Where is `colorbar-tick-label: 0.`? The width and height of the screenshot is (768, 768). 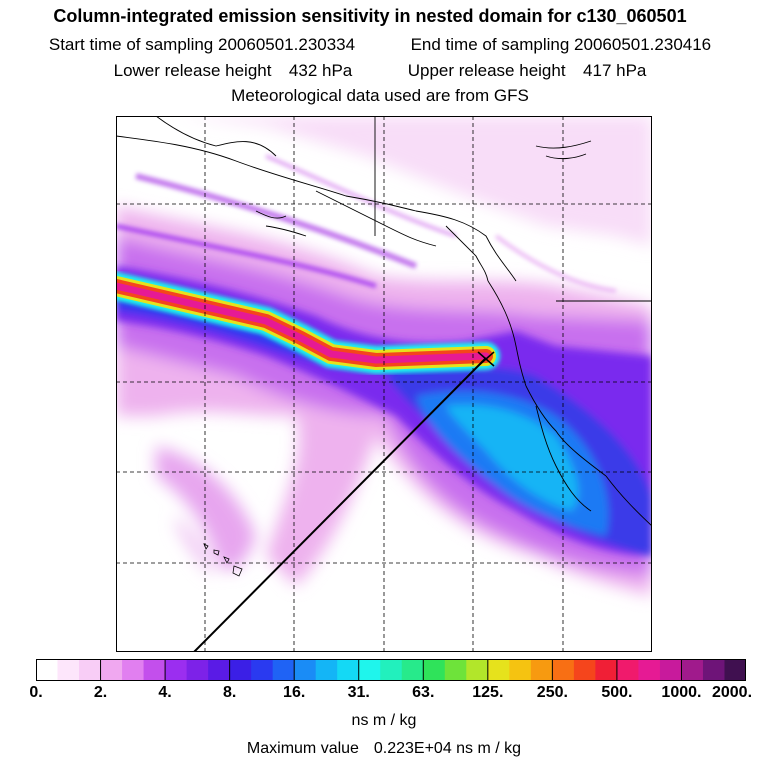
colorbar-tick-label: 0. is located at coordinates (36, 692).